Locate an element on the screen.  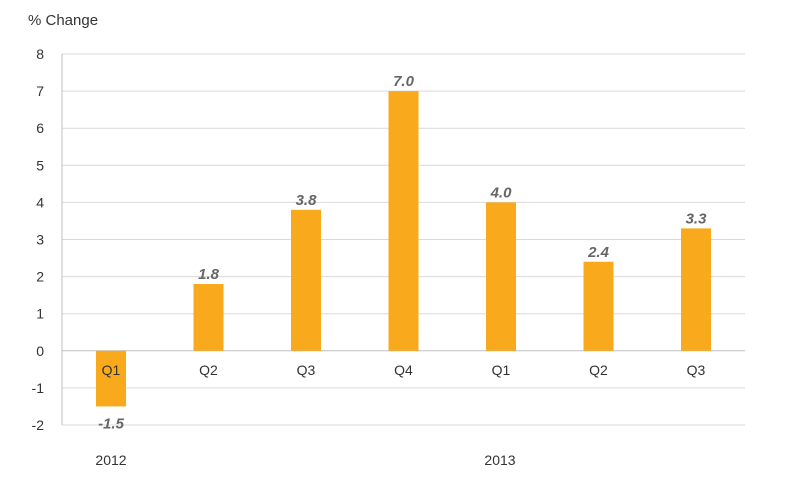
y-tick-label: 0 is located at coordinates (40, 351).